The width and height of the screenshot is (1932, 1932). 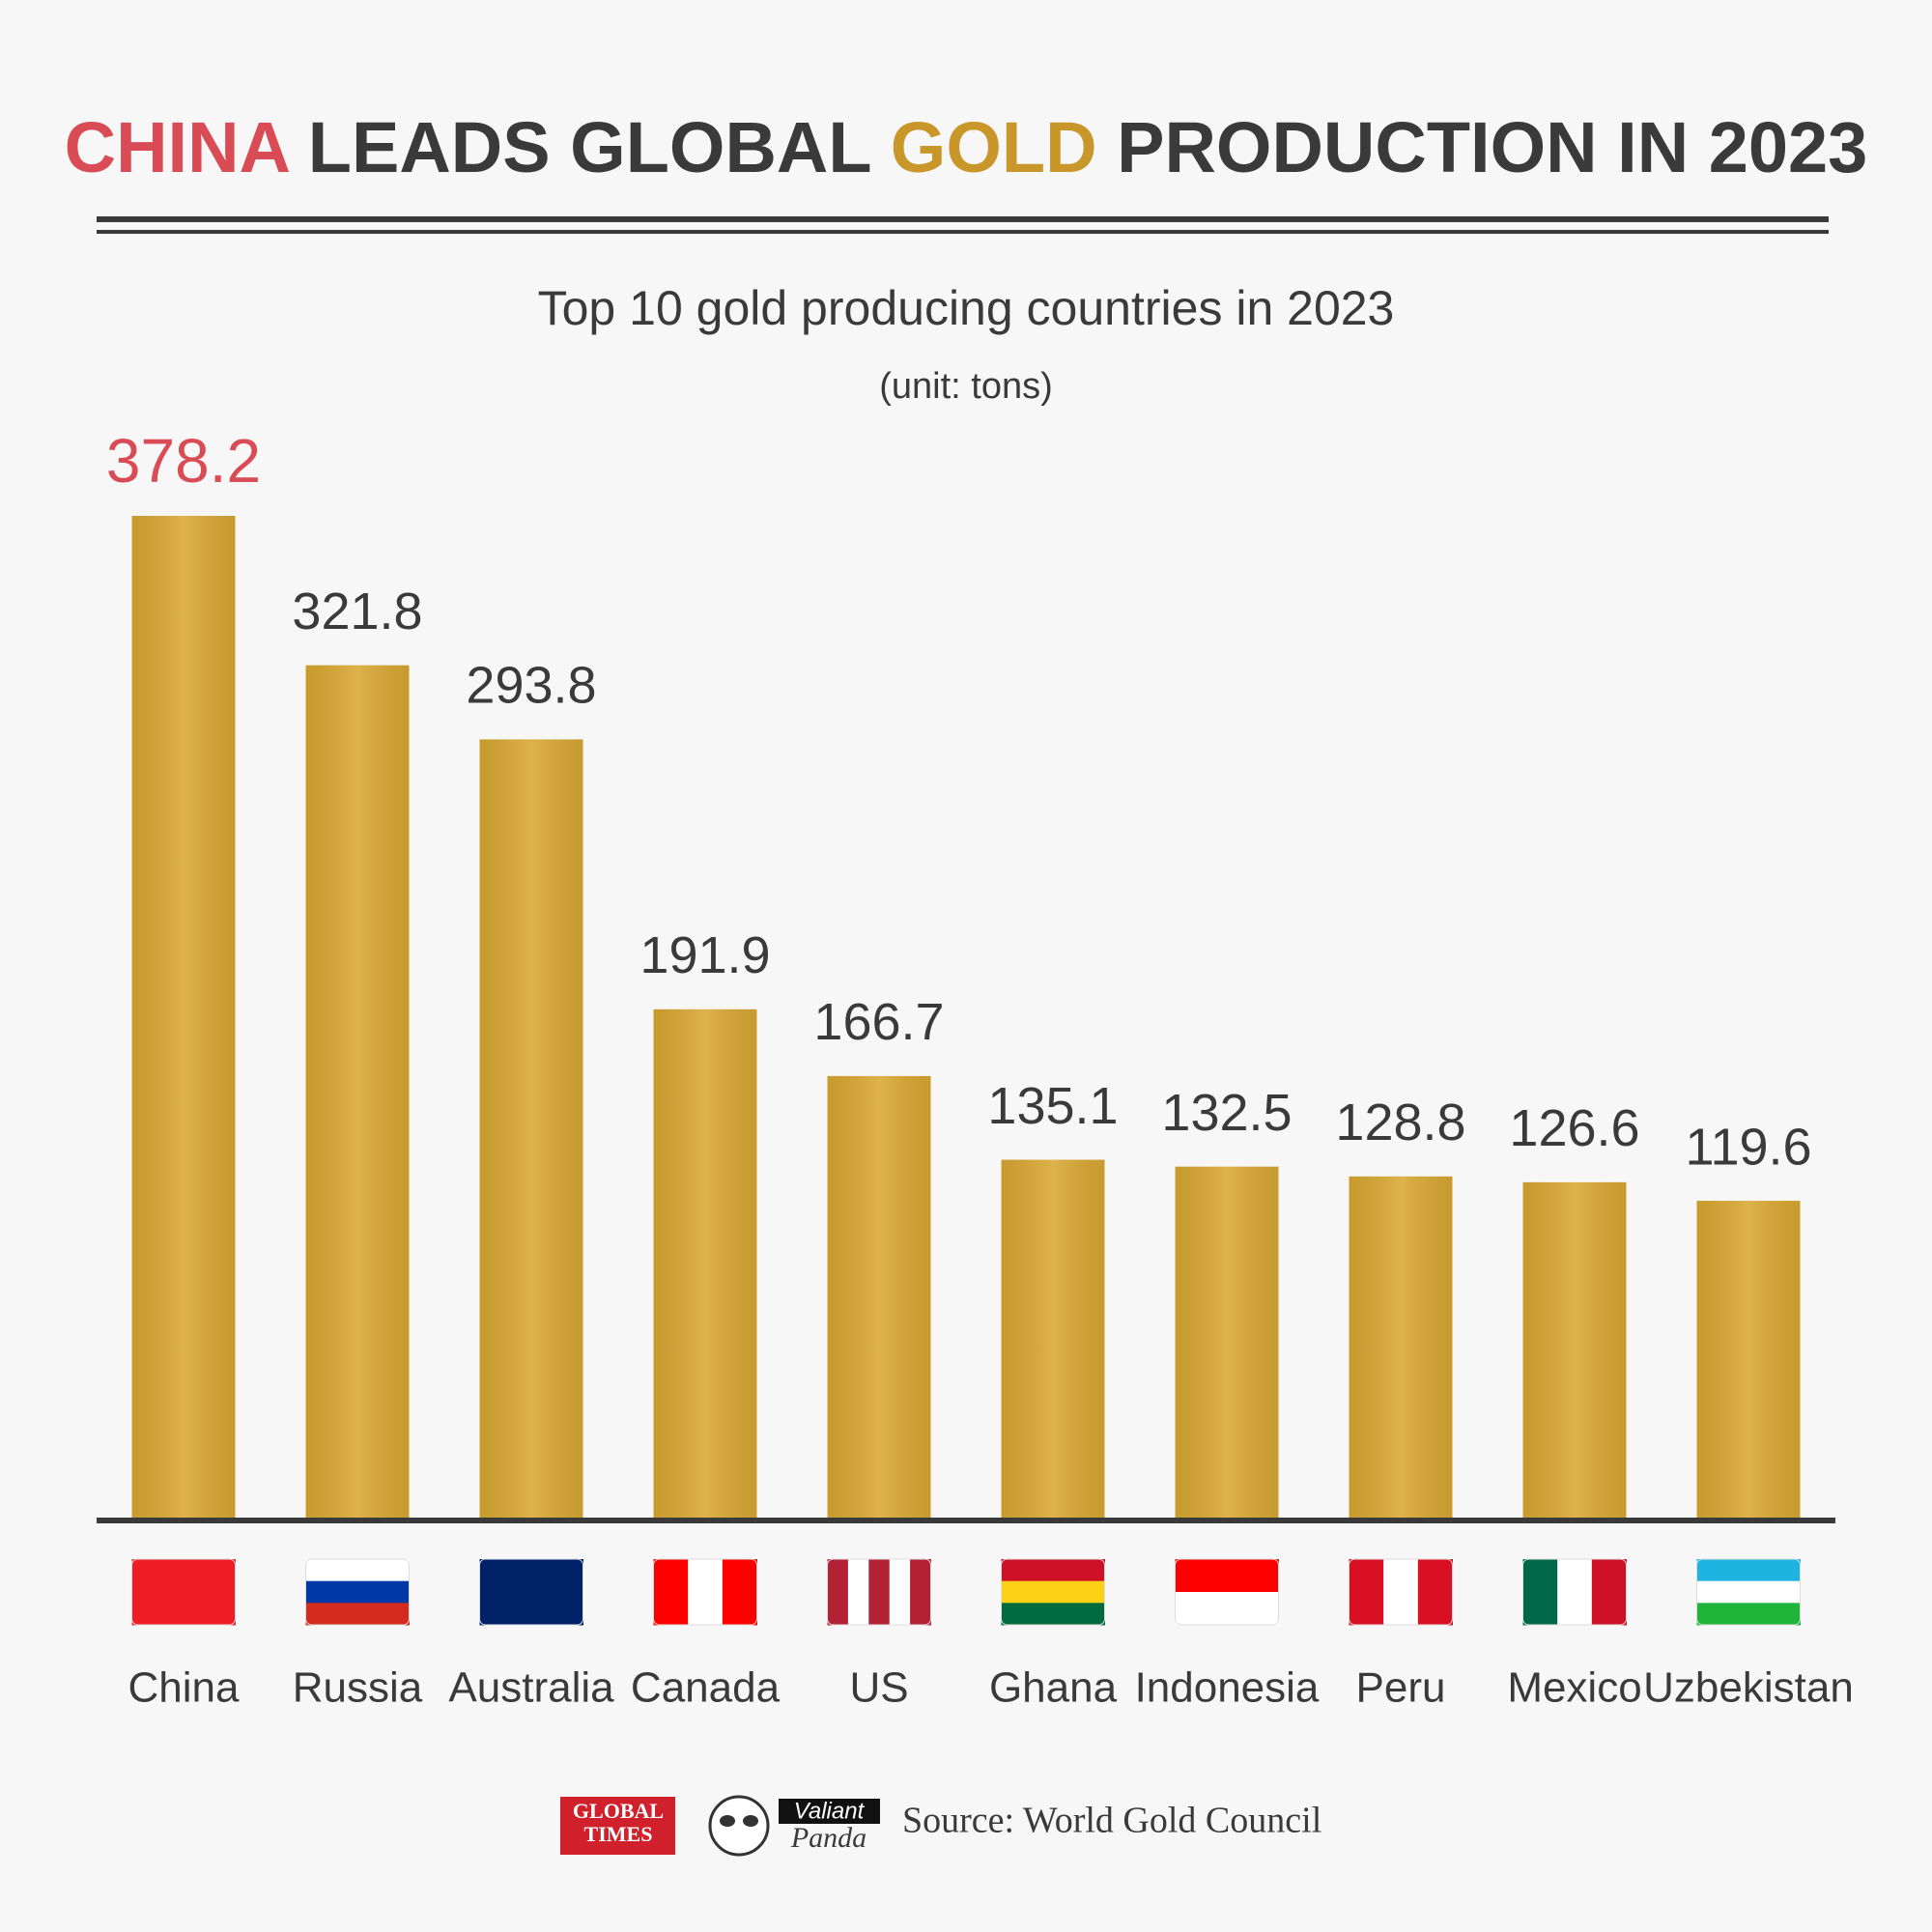 I want to click on value-label: 126.6, so click(x=1574, y=1128).